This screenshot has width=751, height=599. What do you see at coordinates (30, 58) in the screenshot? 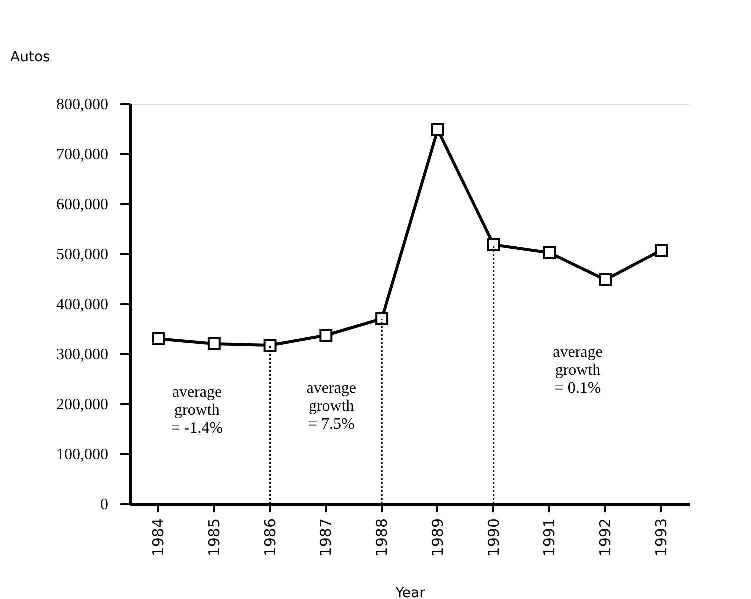
I see `y-axis-title: Autos` at bounding box center [30, 58].